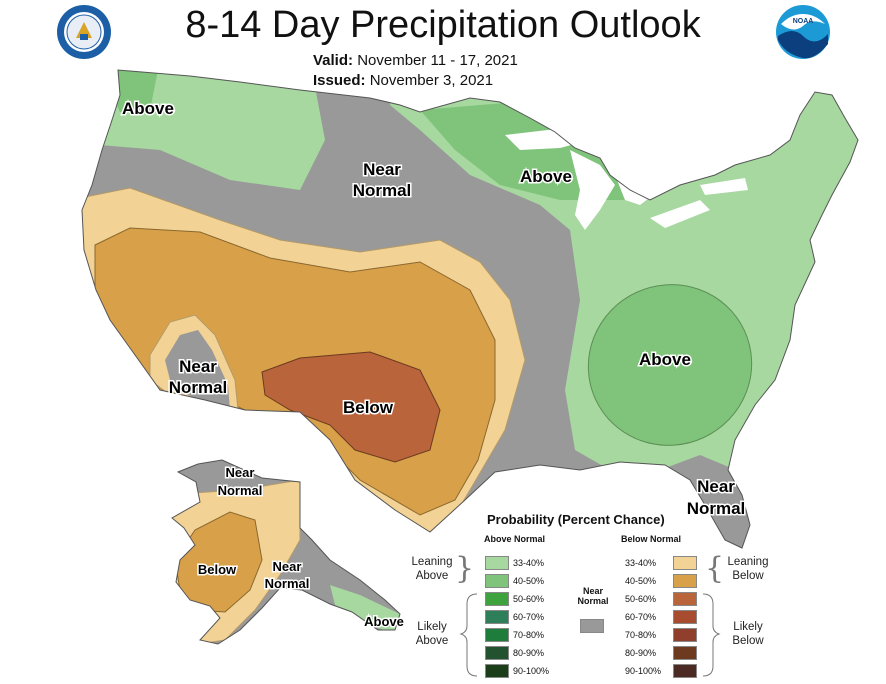 Image resolution: width=886 pixels, height=684 pixels. I want to click on legend-near-label-1: Near, so click(592, 591).